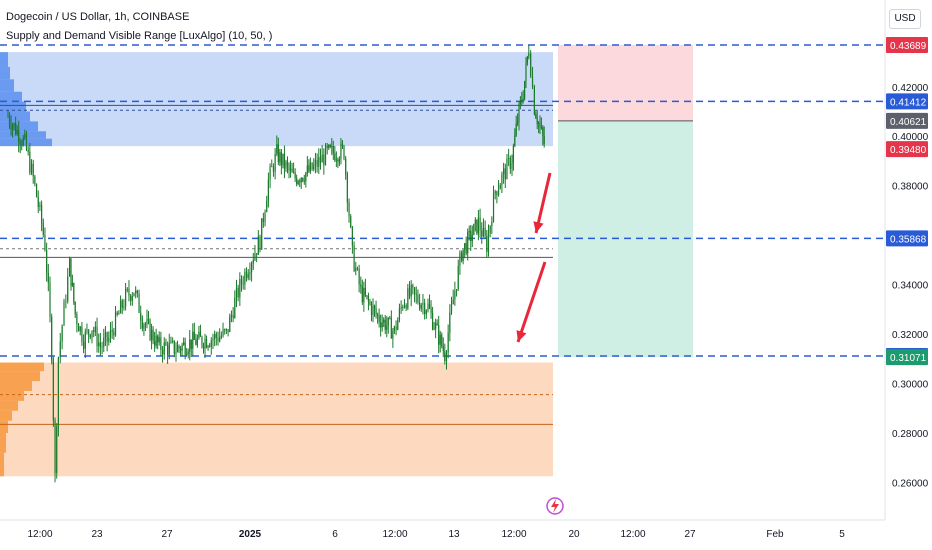 The height and width of the screenshot is (550, 932). What do you see at coordinates (555, 506) in the screenshot?
I see `lightning-bolt-icon` at bounding box center [555, 506].